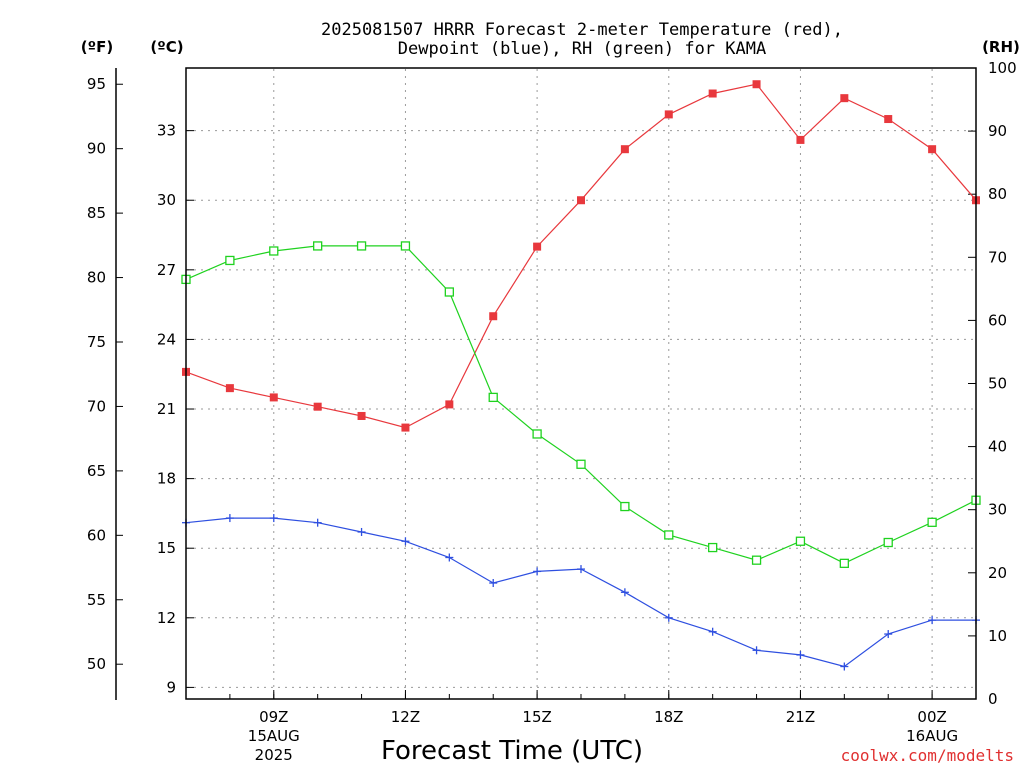 This screenshot has width=1024, height=768. I want to click on fahrenheit-unit-label: (ºF), so click(97, 47).